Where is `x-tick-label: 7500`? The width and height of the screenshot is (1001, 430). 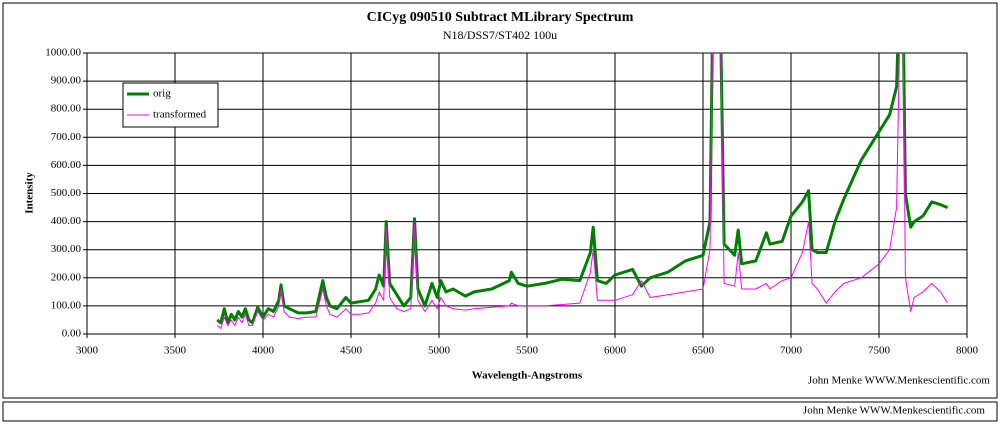
x-tick-label: 7500 is located at coordinates (879, 351).